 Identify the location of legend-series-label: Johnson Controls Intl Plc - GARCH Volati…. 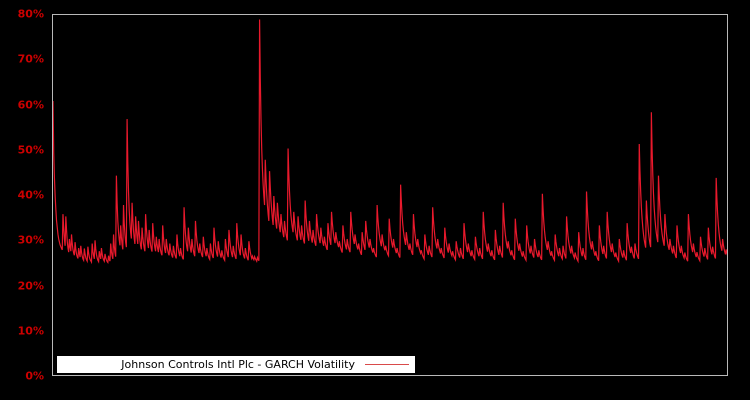
(238, 364).